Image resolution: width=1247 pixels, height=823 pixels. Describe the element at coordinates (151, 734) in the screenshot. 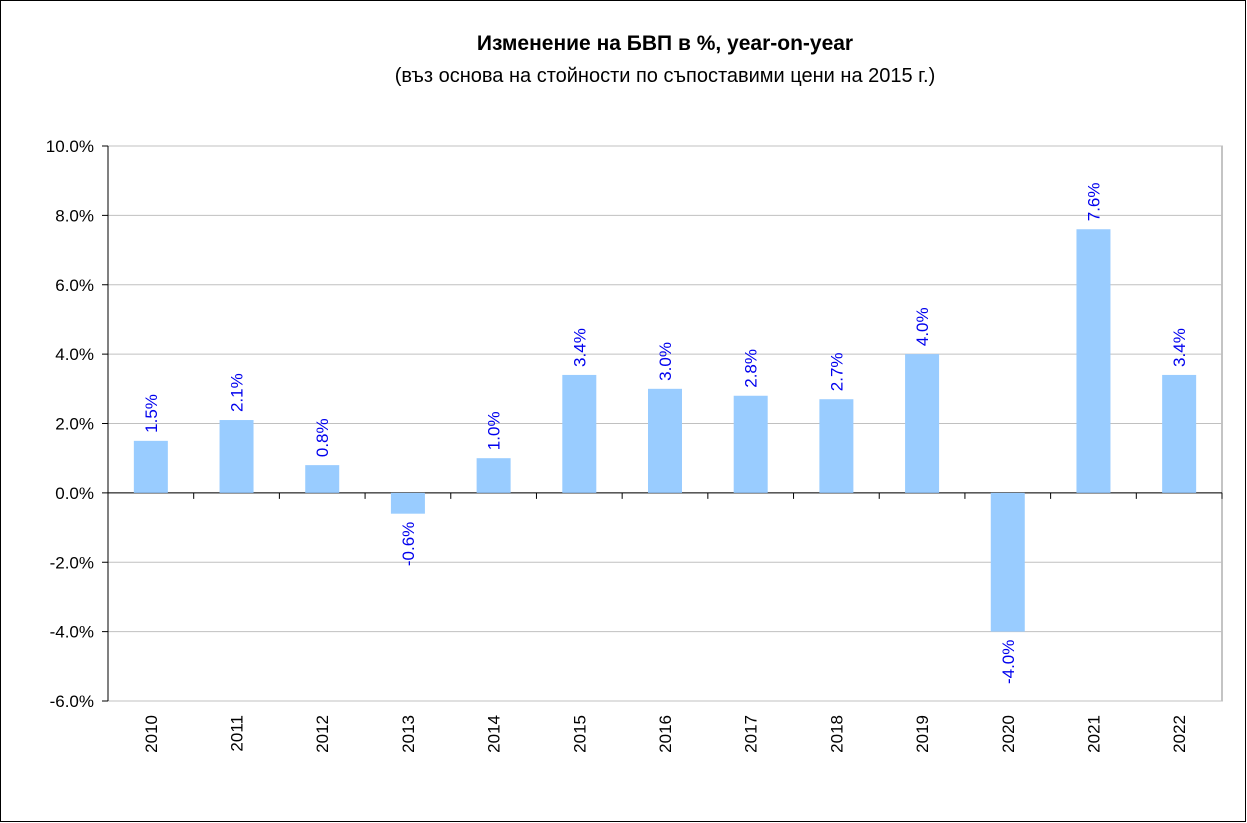

I see `x-tick-label: 2010` at that location.